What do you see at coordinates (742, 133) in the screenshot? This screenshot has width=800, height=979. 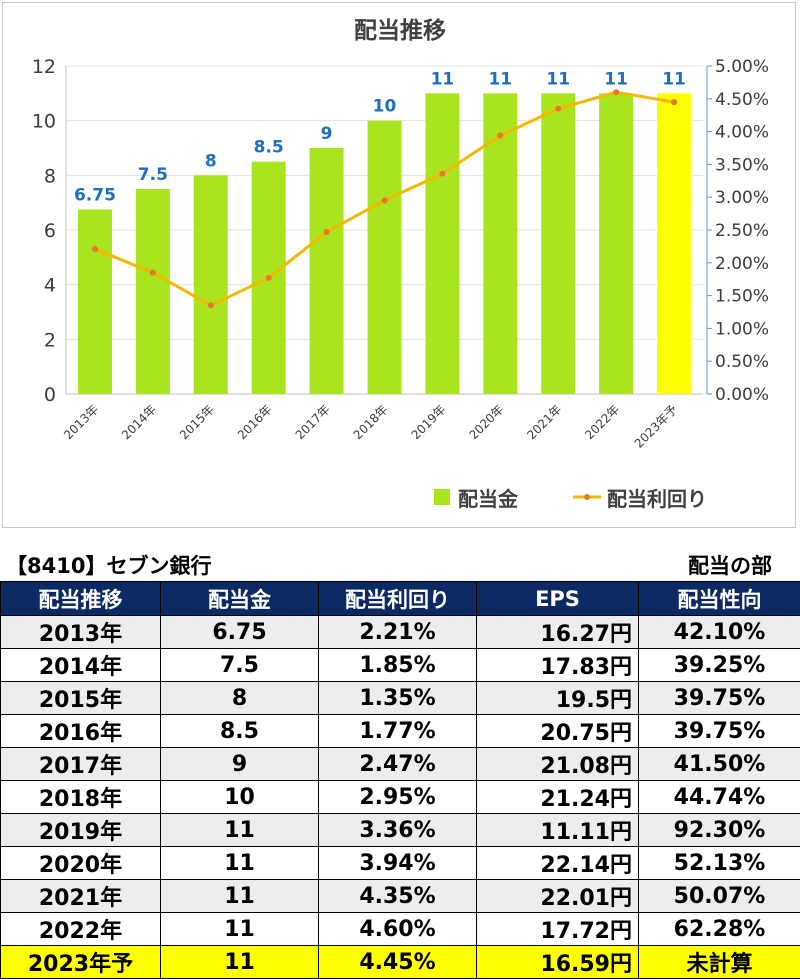 I see `y-right-tick-label: 4.00%` at bounding box center [742, 133].